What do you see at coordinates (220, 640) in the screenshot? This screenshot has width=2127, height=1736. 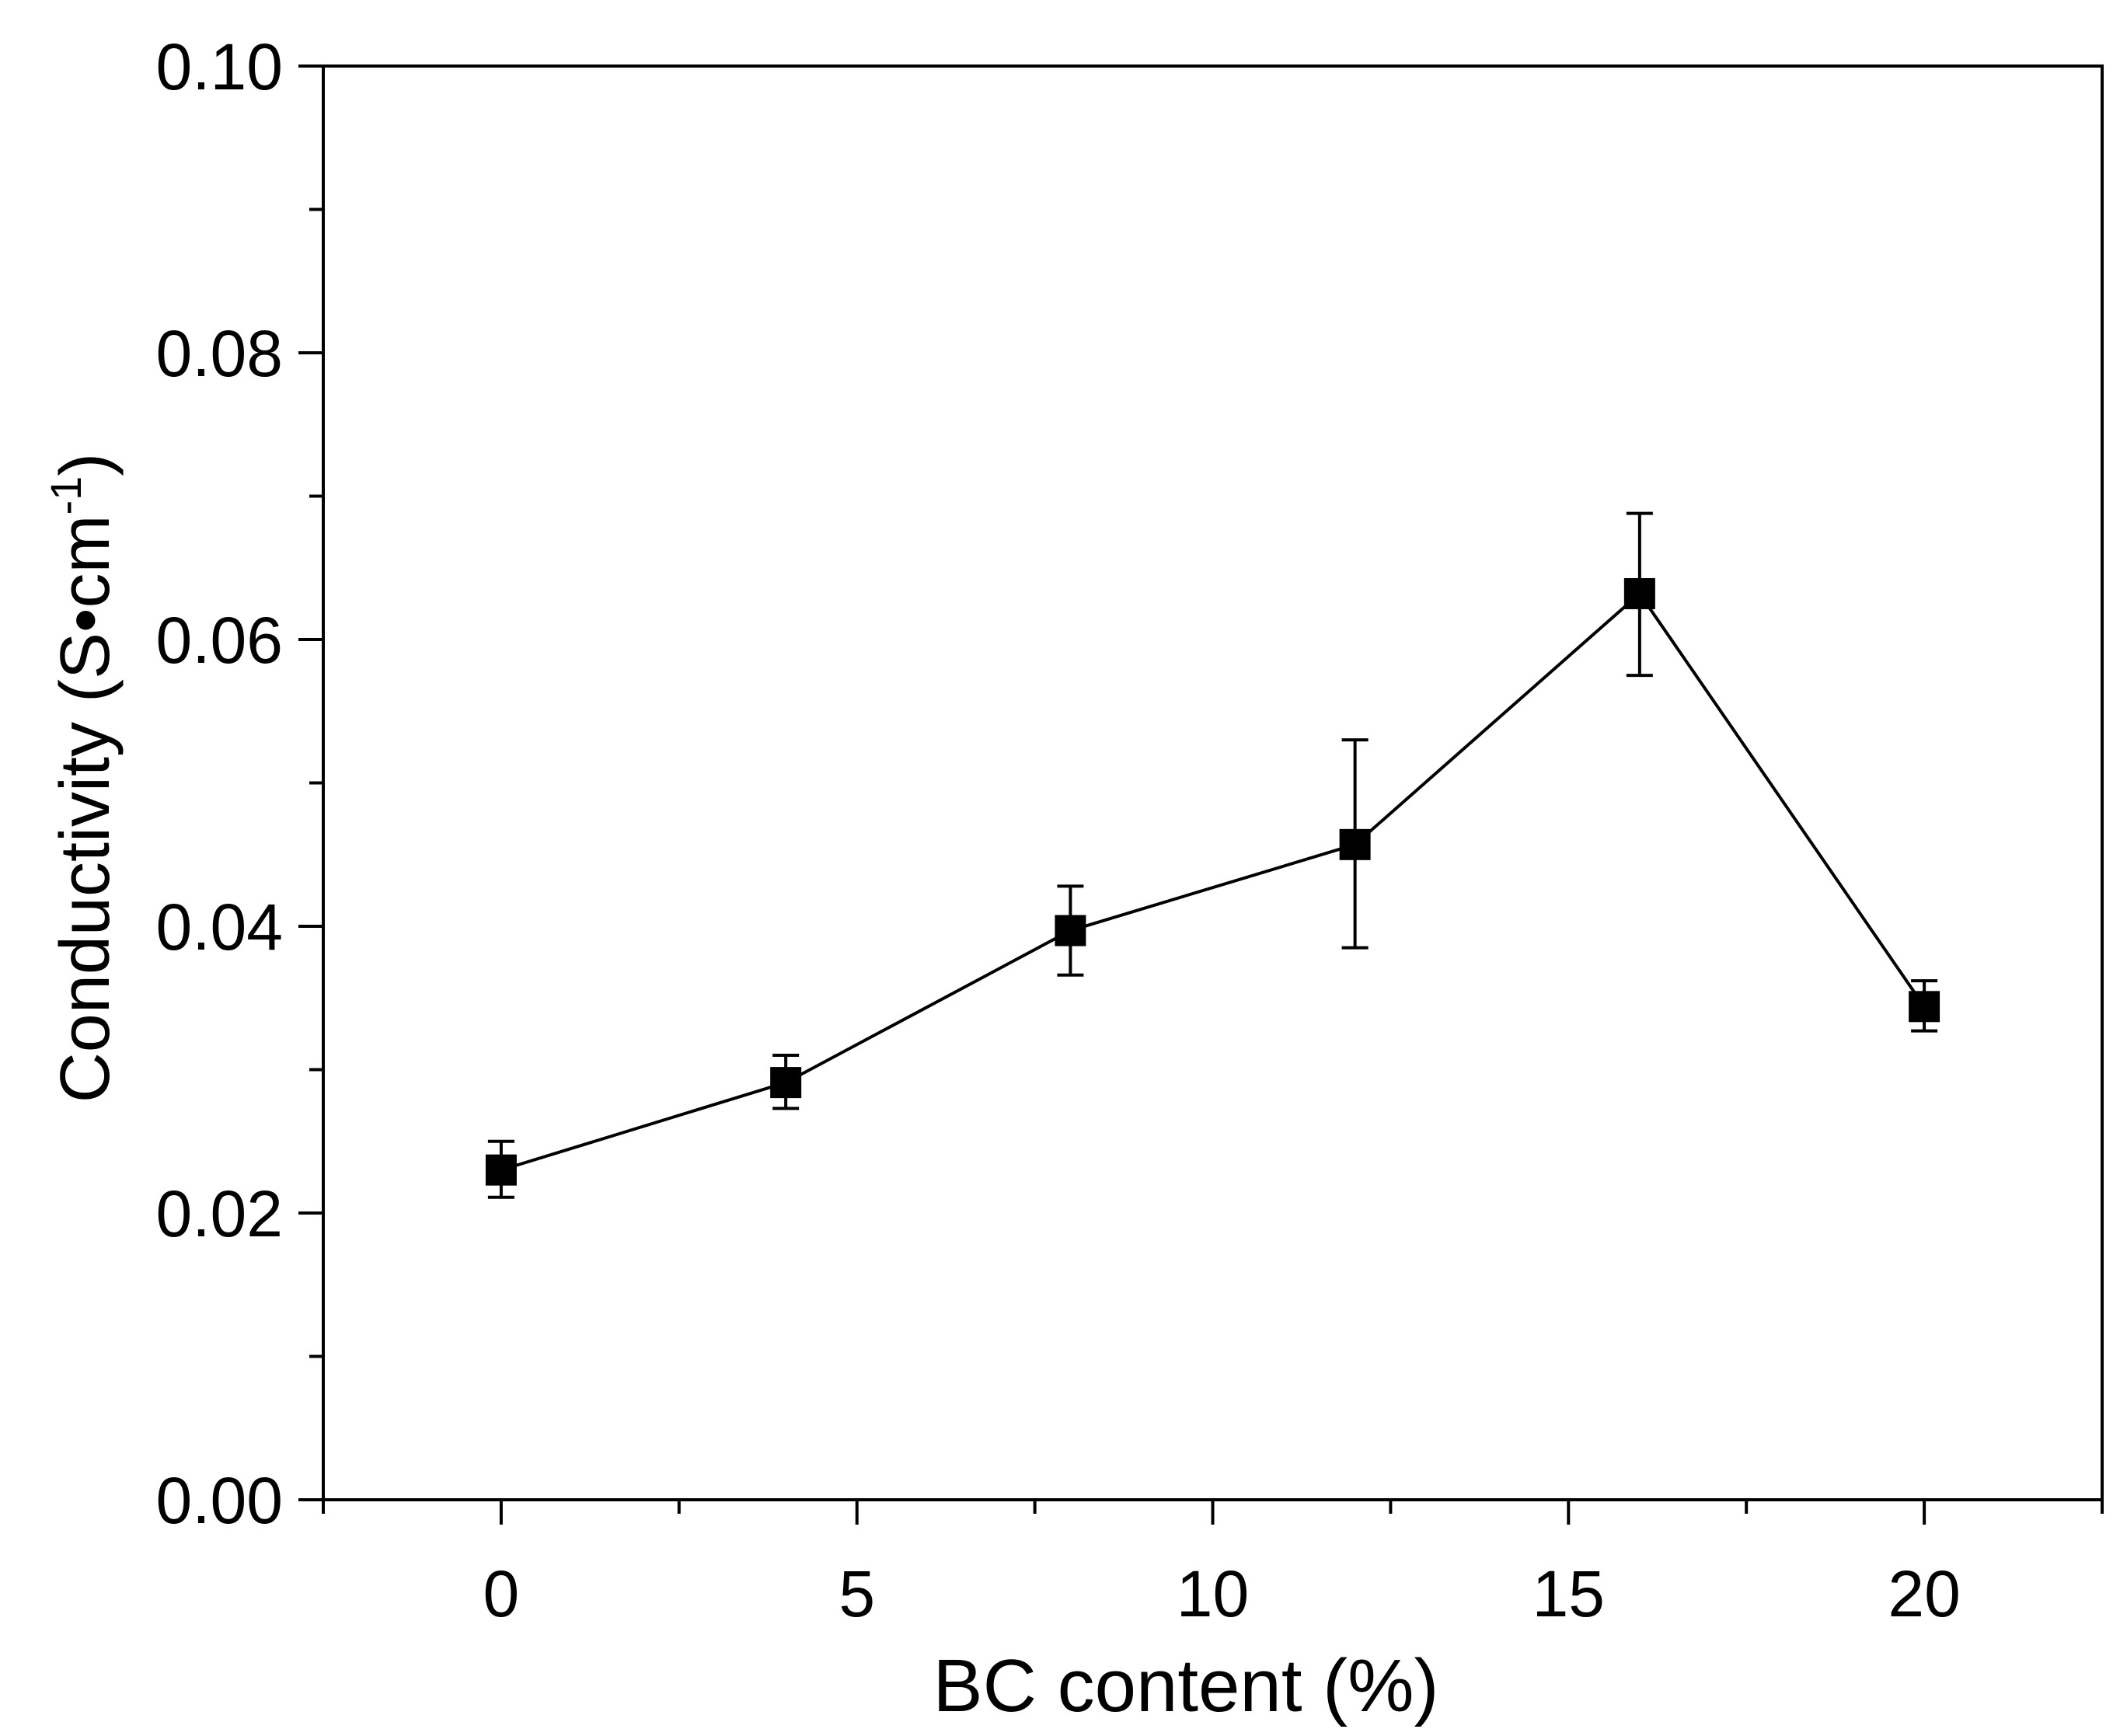 I see `y-tick-label: 0.06` at bounding box center [220, 640].